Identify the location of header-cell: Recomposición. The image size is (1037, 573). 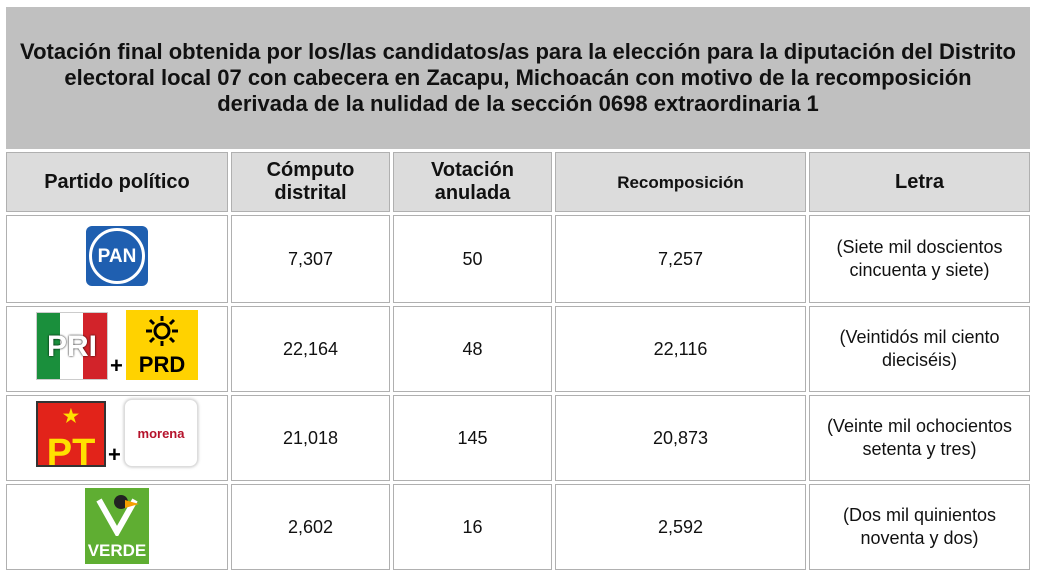
(680, 182).